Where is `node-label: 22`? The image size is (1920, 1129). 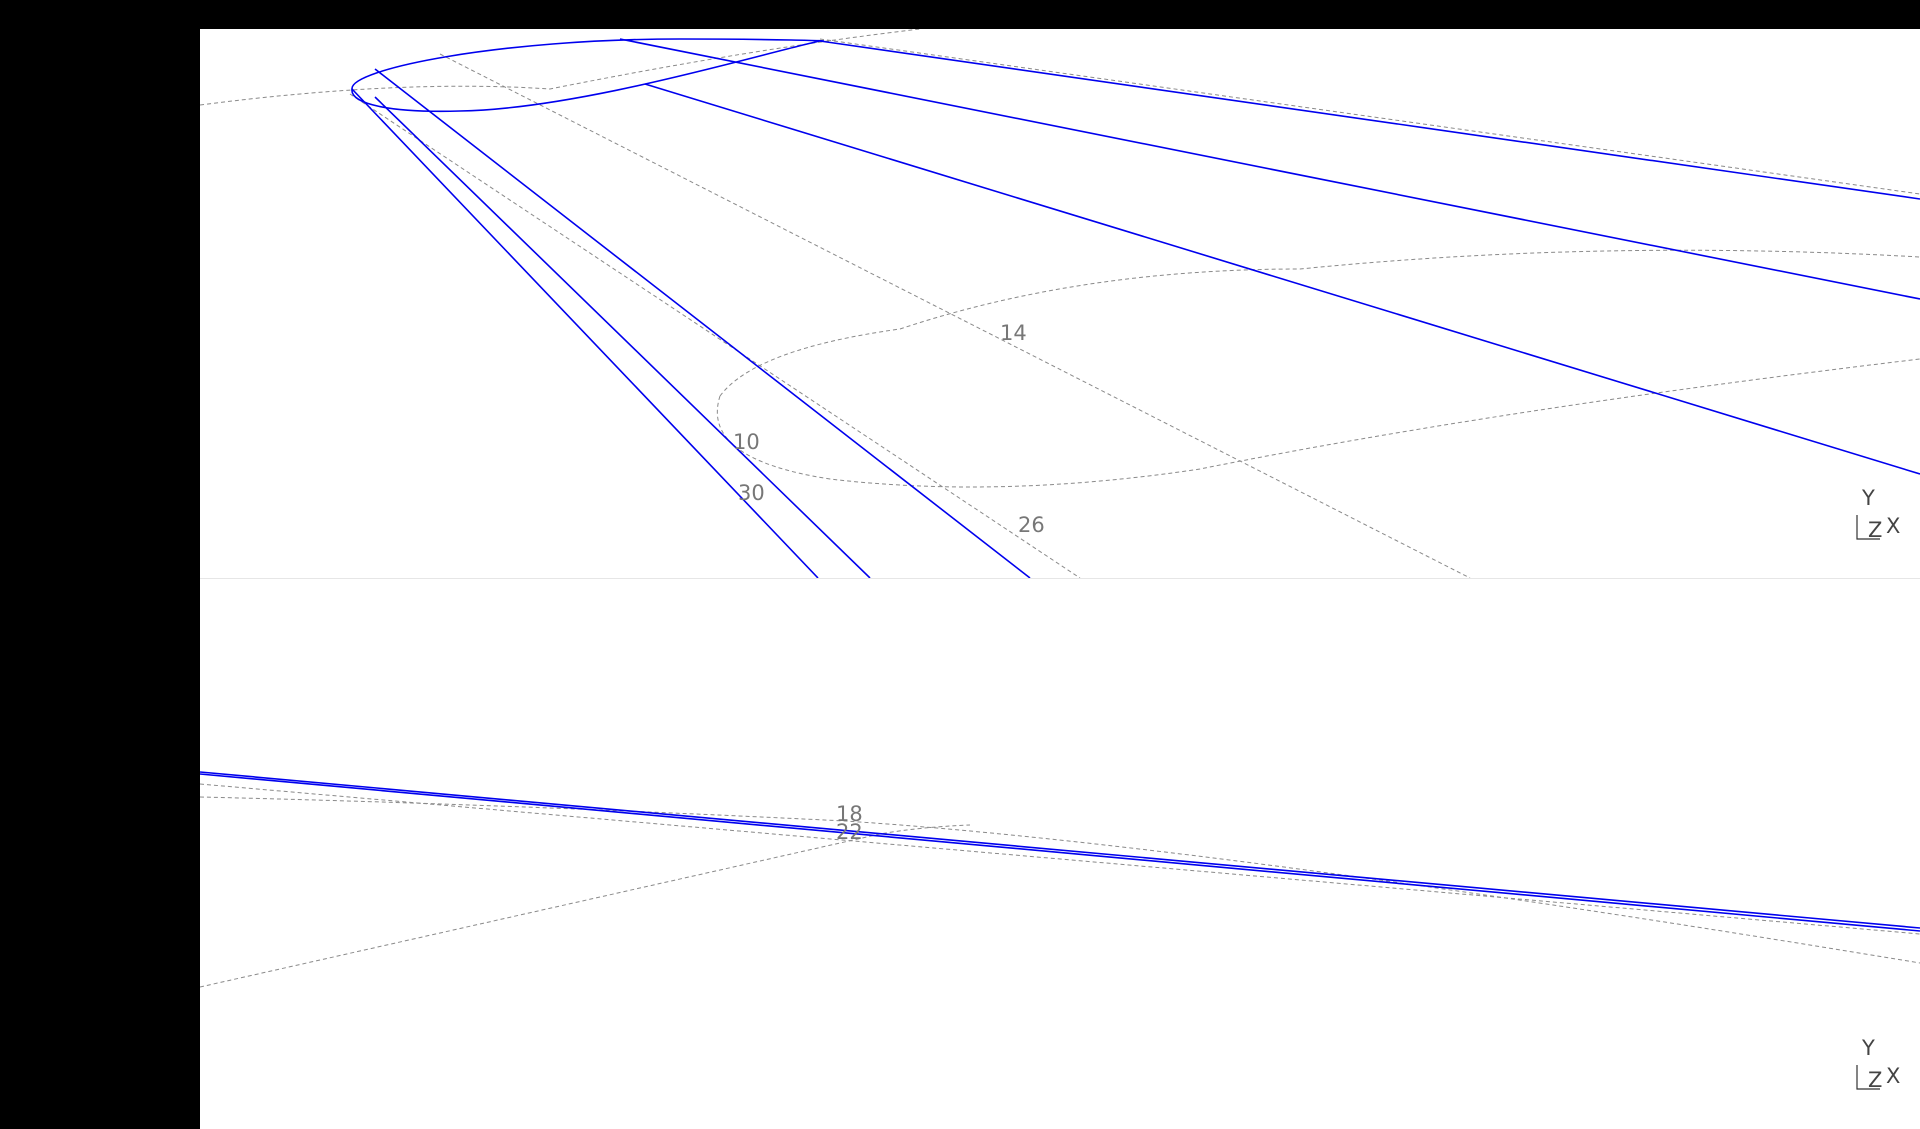 node-label: 22 is located at coordinates (849, 832).